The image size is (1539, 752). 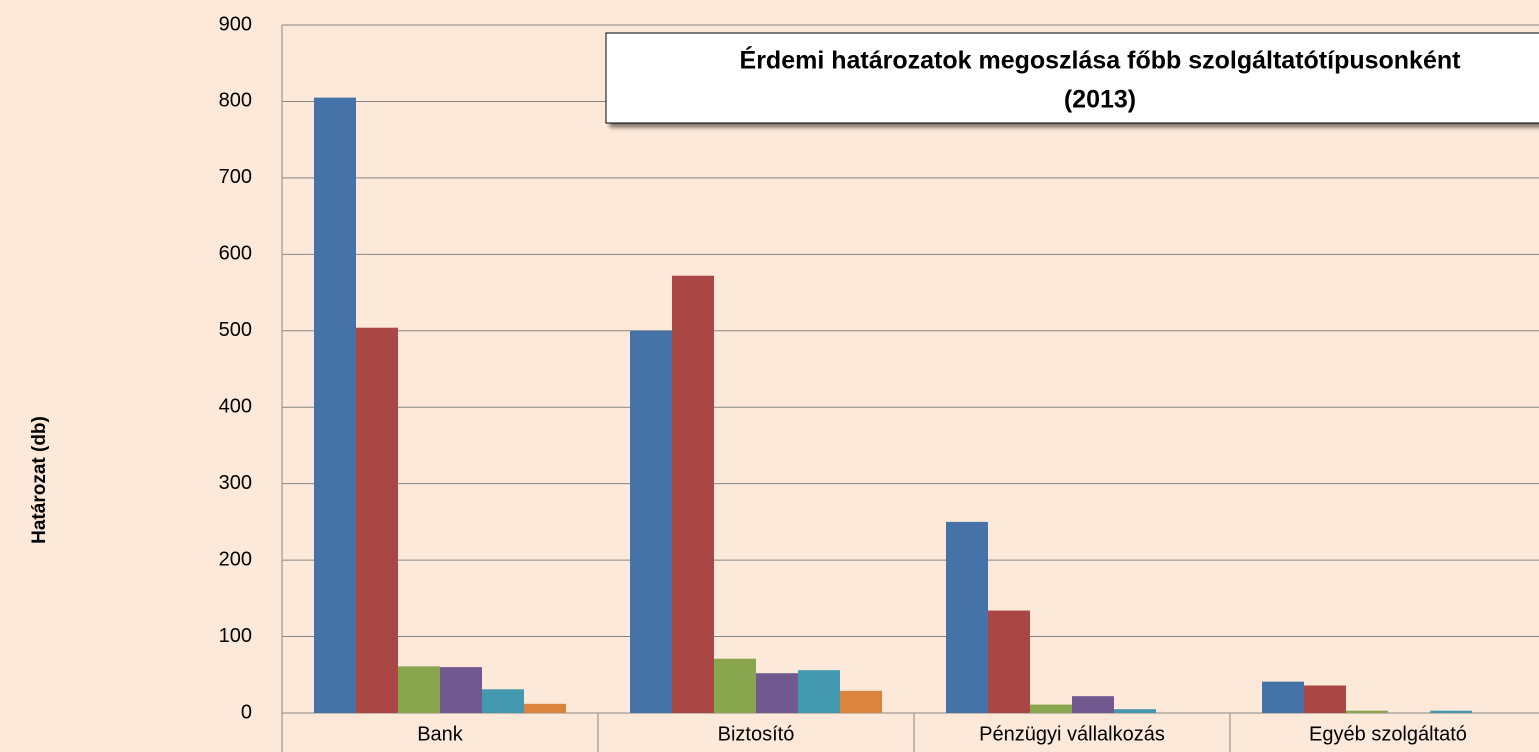 What do you see at coordinates (1072, 78) in the screenshot?
I see `title-box` at bounding box center [1072, 78].